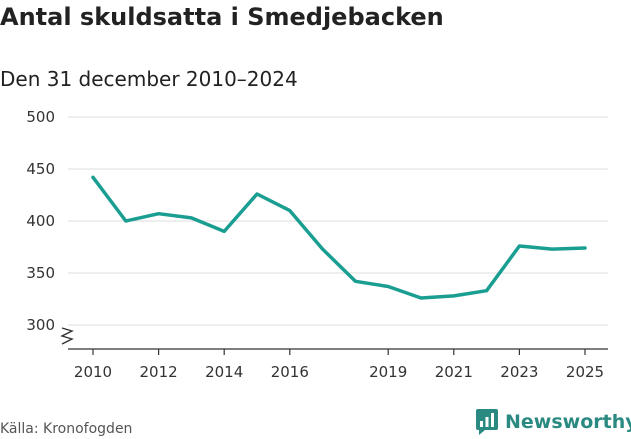  What do you see at coordinates (40, 325) in the screenshot?
I see `y-tick-label: 300` at bounding box center [40, 325].